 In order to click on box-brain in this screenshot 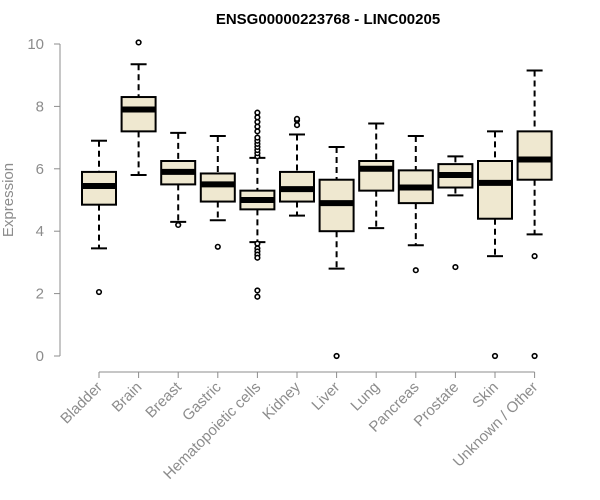, I will do `click(138, 108)`.